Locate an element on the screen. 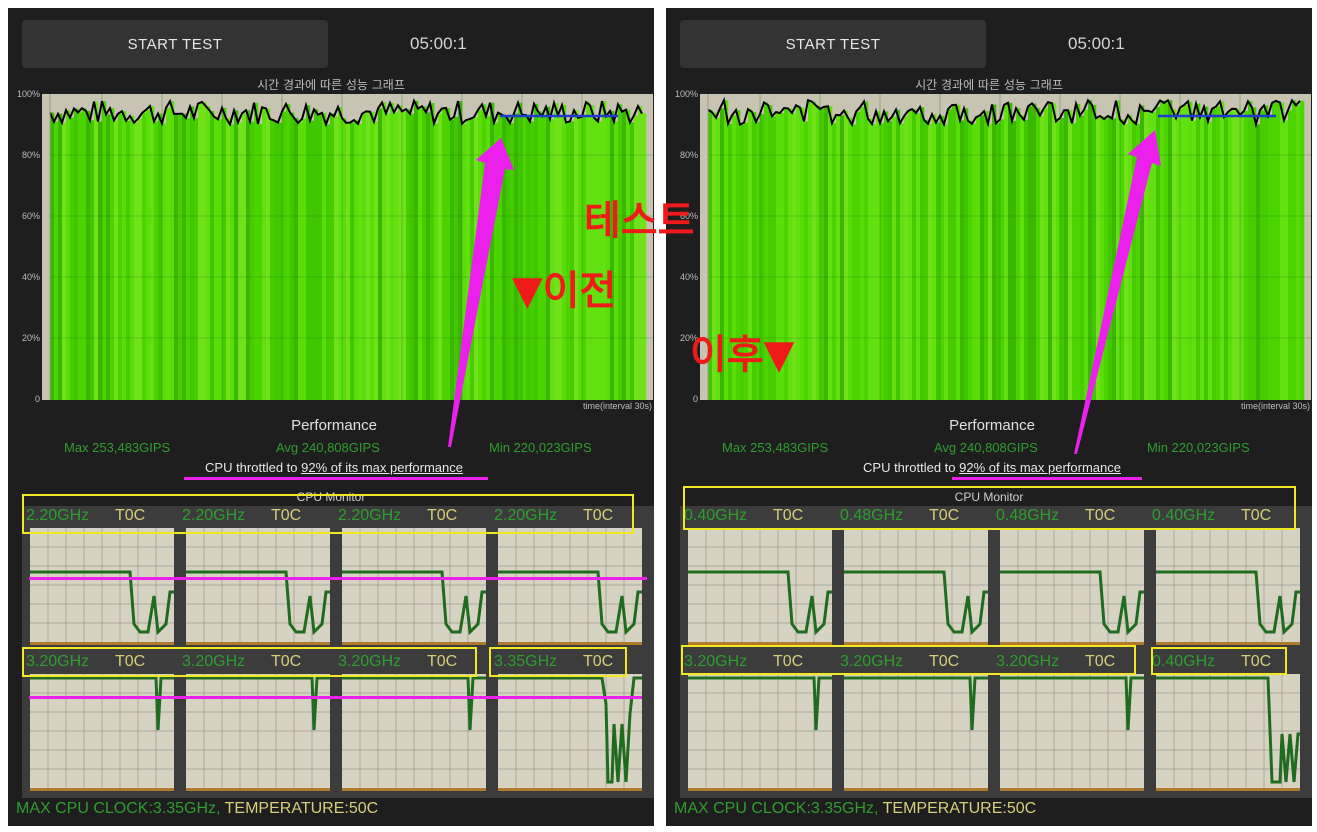 This screenshot has width=1317, height=832. highlight-box-core8-after is located at coordinates (1219, 661).